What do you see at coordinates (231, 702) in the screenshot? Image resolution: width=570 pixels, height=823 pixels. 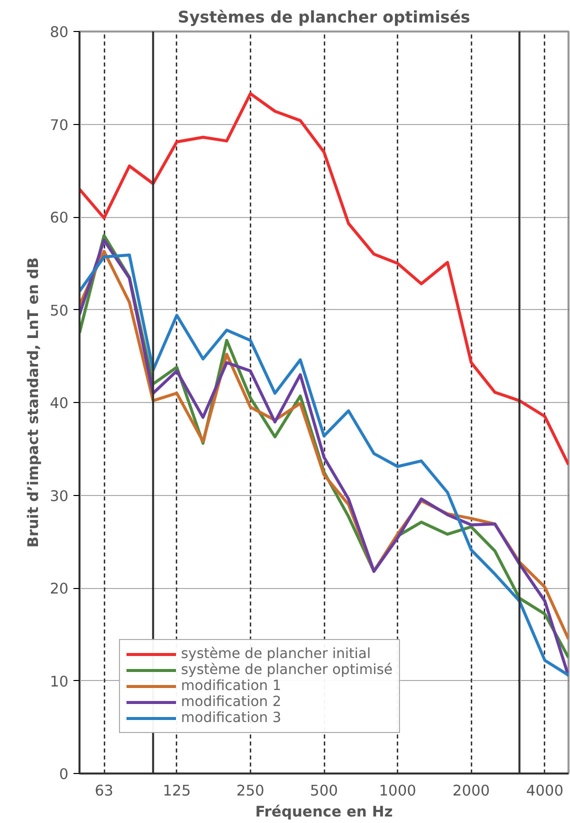 I see `legend-label: modification 2` at bounding box center [231, 702].